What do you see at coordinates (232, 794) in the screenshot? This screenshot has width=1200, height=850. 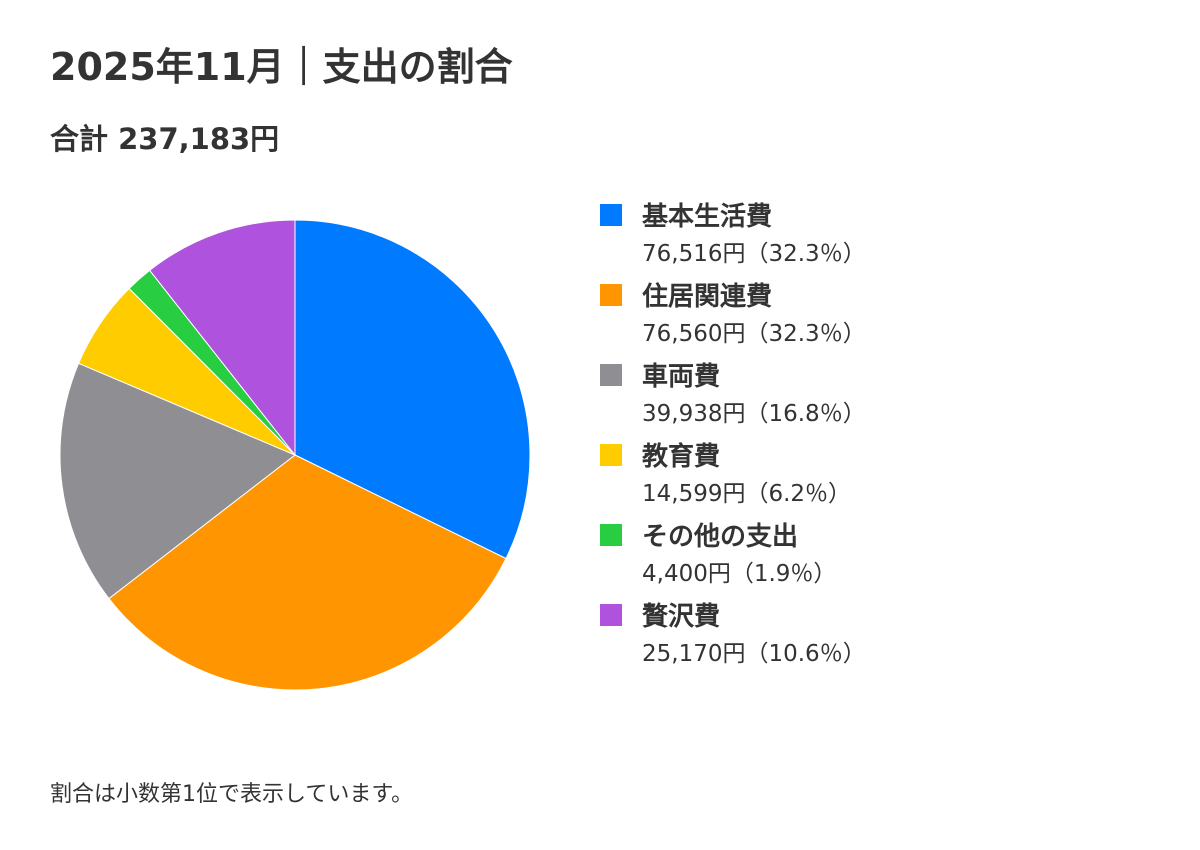 I see `footnote: 割合は小数第1位で表示しています。` at bounding box center [232, 794].